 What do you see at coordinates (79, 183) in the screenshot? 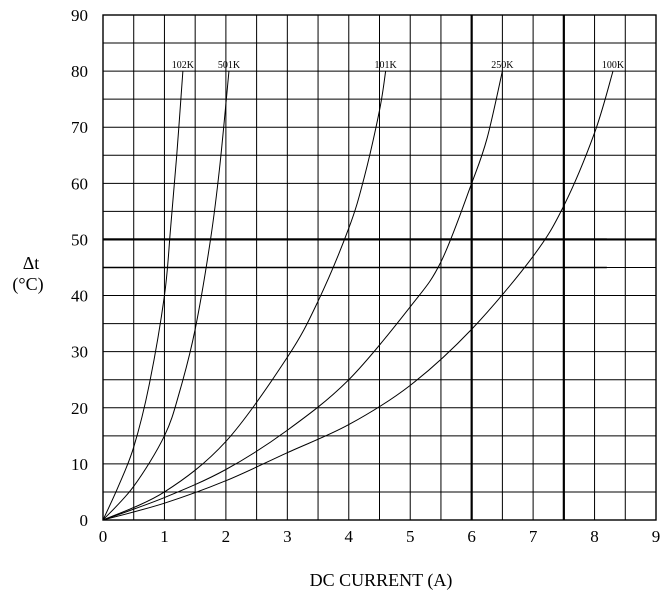
I see `y-tick-label: 60` at bounding box center [79, 183].